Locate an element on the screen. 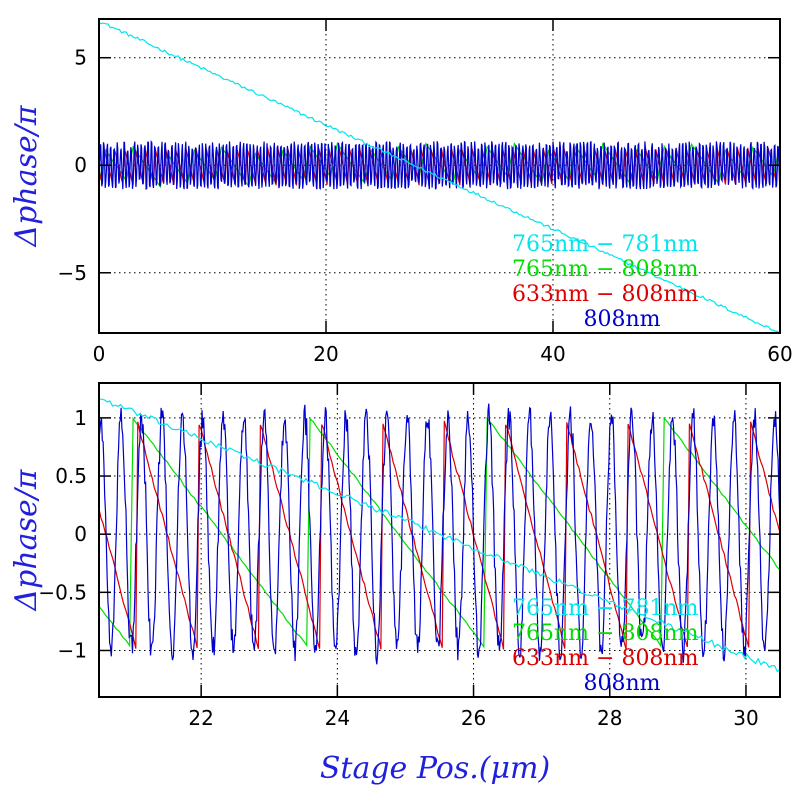 Image resolution: width=797 pixels, height=797 pixels. top-legend-entry-0: 765nm − 781nm is located at coordinates (605, 244).